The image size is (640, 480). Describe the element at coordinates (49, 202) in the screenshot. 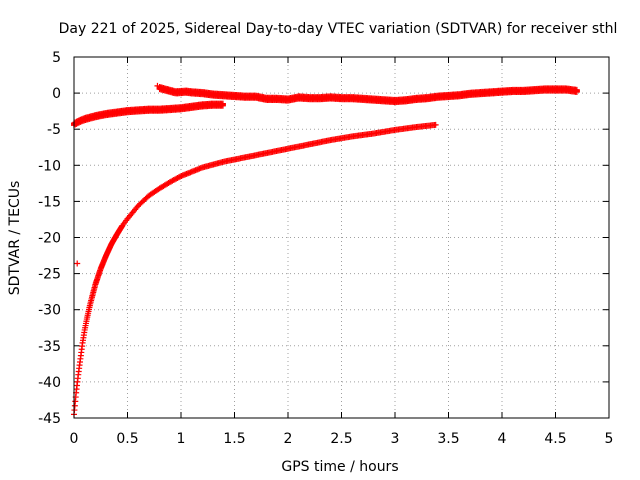

I see `y-tick-label: -15` at that location.